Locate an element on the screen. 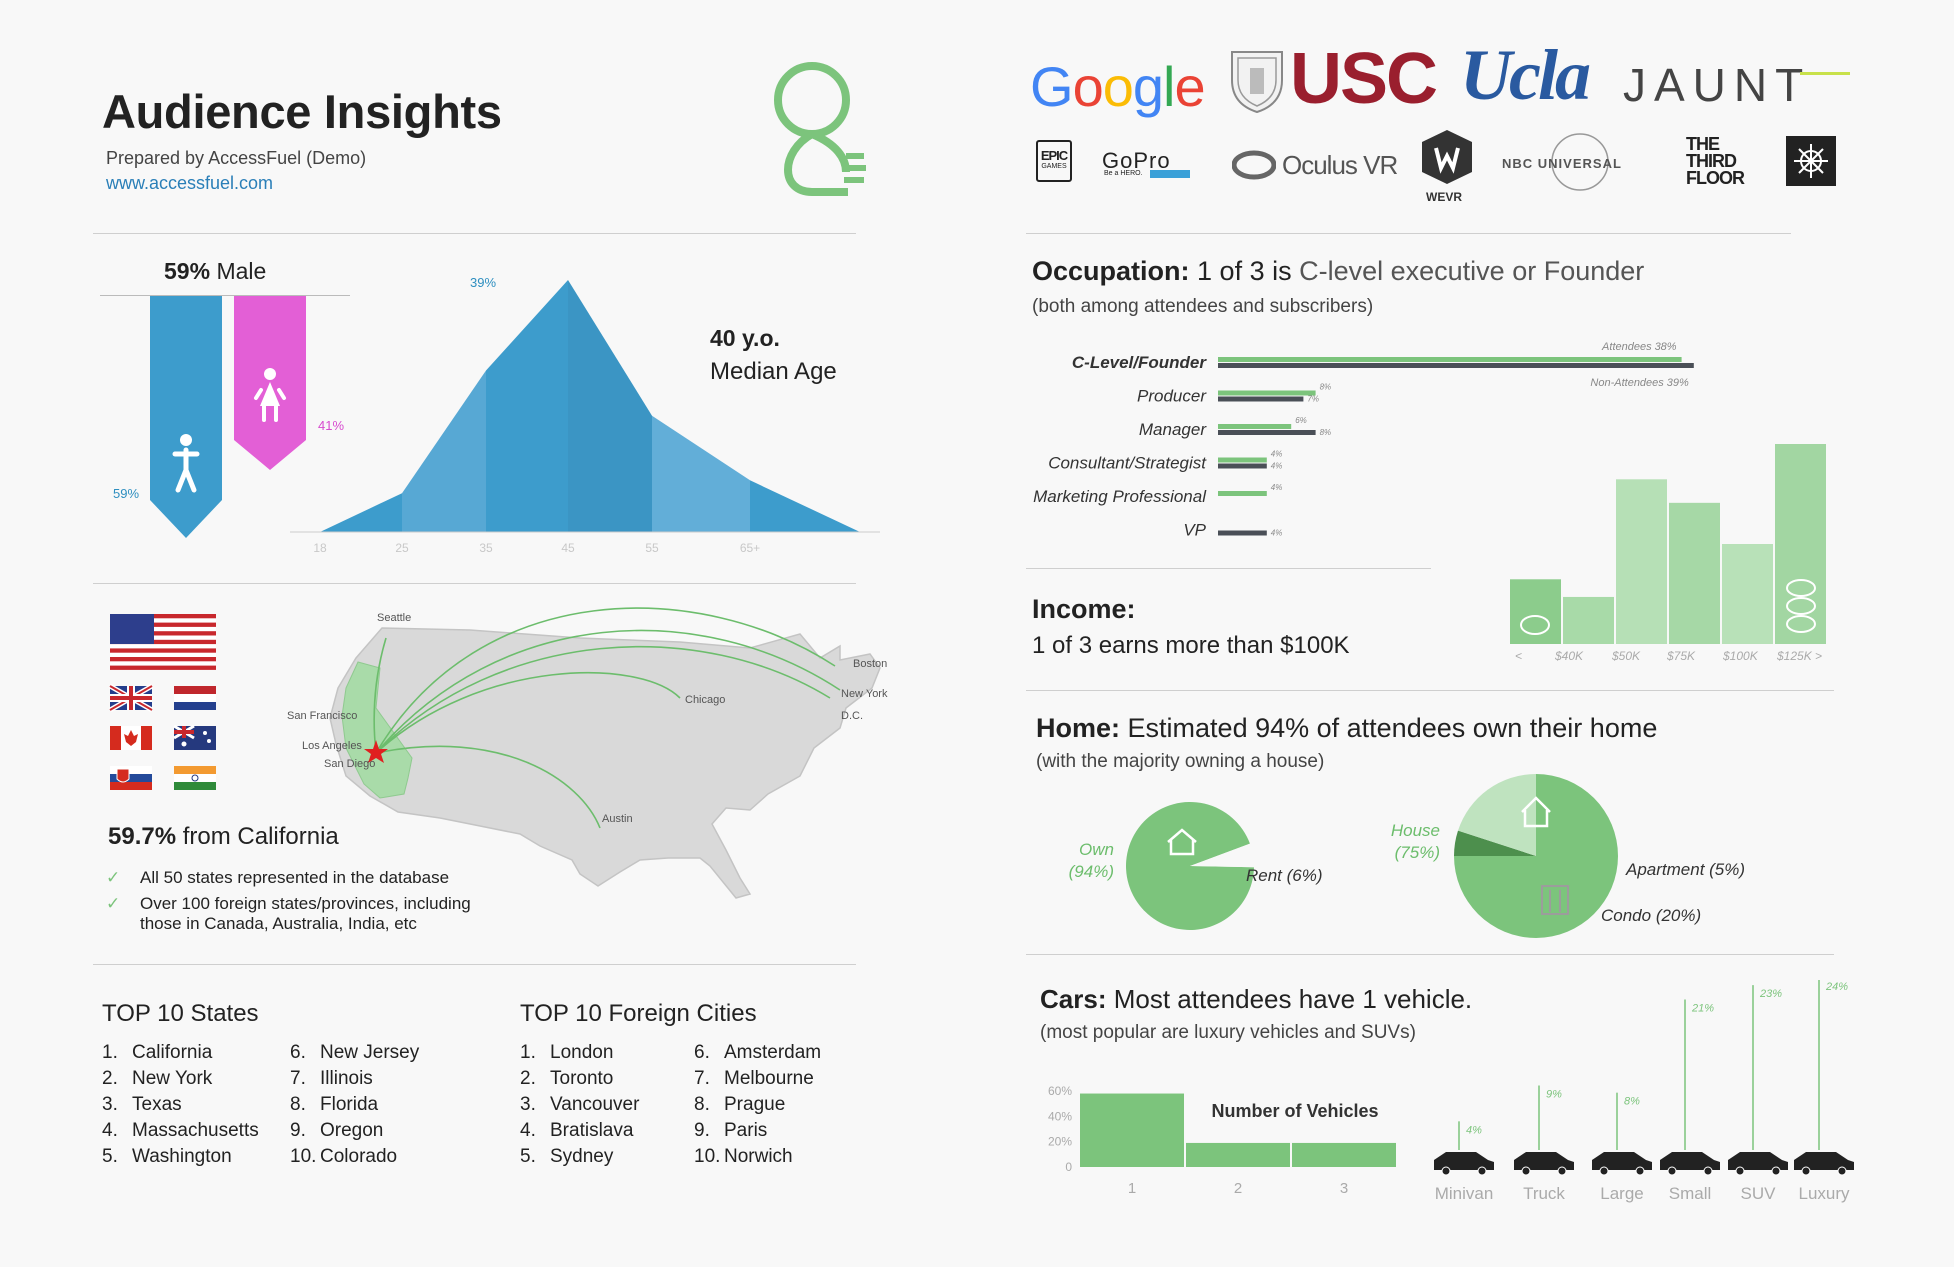 The image size is (1954, 1267). city-boston: Boston is located at coordinates (870, 664).